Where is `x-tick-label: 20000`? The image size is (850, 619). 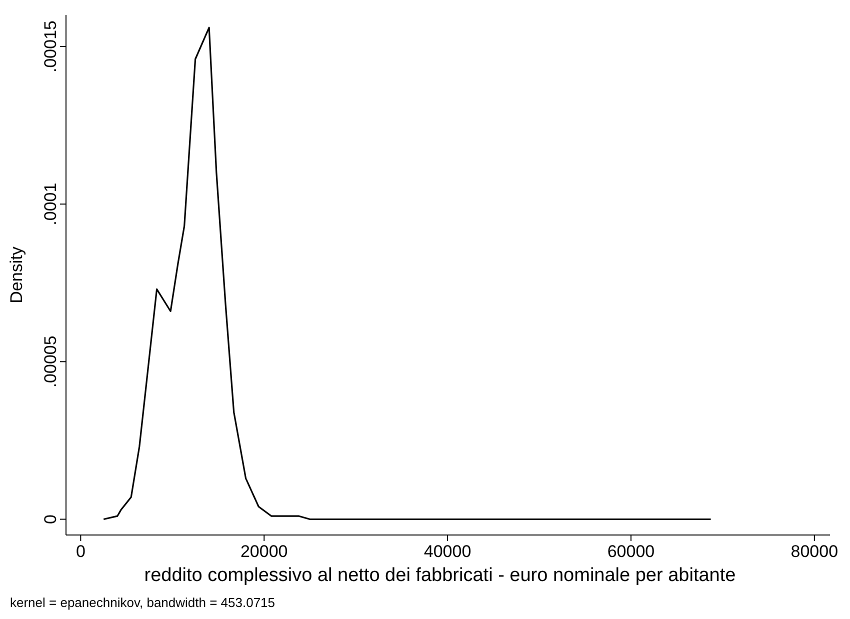 x-tick-label: 20000 is located at coordinates (264, 551).